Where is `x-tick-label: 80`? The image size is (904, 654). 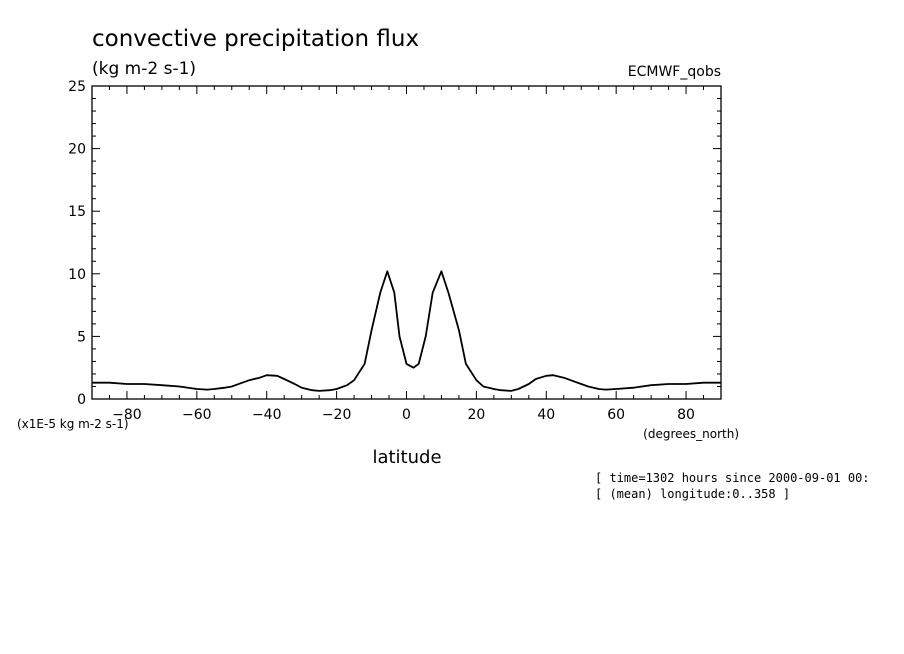 x-tick-label: 80 is located at coordinates (686, 415).